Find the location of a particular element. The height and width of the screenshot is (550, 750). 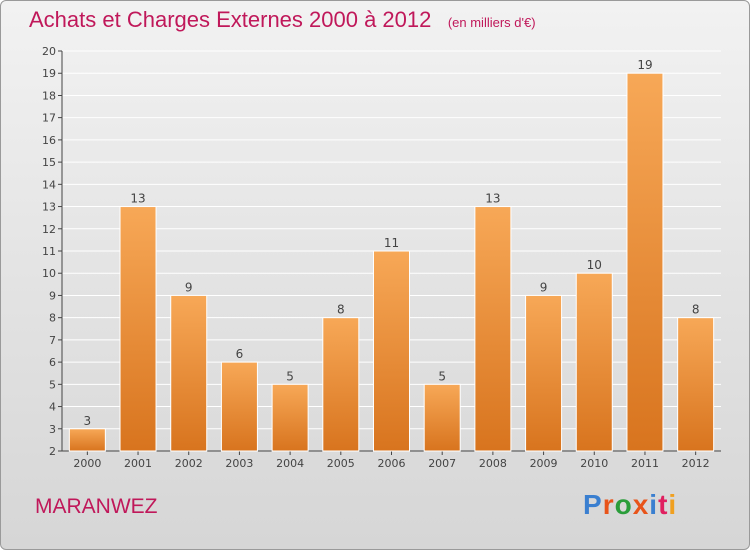

y-tick-label: 12 is located at coordinates (49, 229).